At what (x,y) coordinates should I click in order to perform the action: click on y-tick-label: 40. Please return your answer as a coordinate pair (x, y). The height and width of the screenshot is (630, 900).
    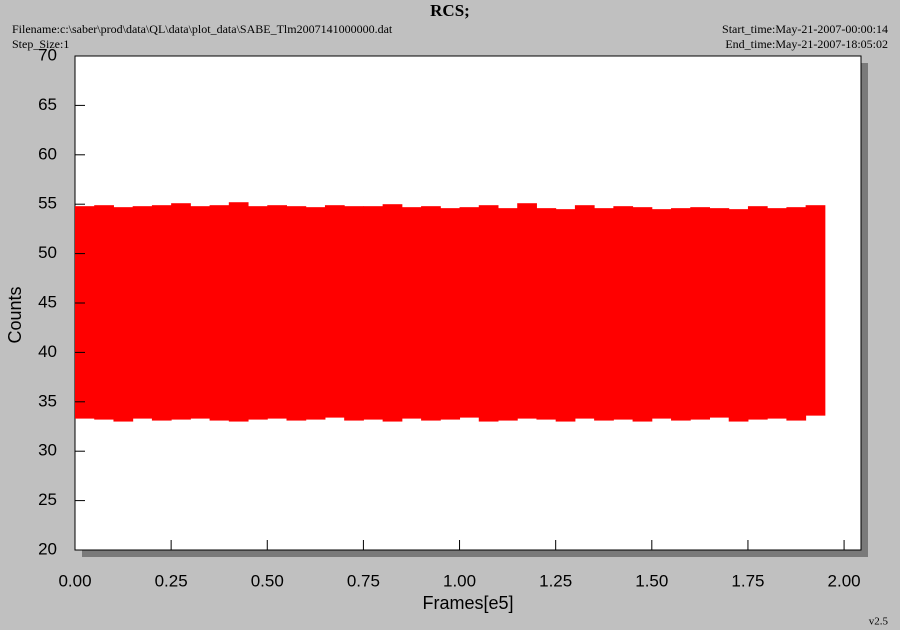
    Looking at the image, I should click on (47, 351).